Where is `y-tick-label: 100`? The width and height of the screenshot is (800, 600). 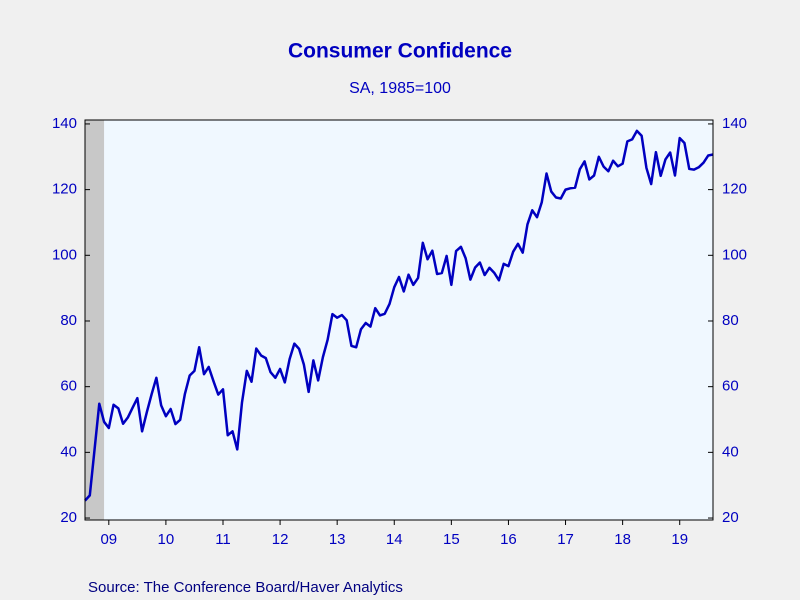 y-tick-label: 100 is located at coordinates (64, 254).